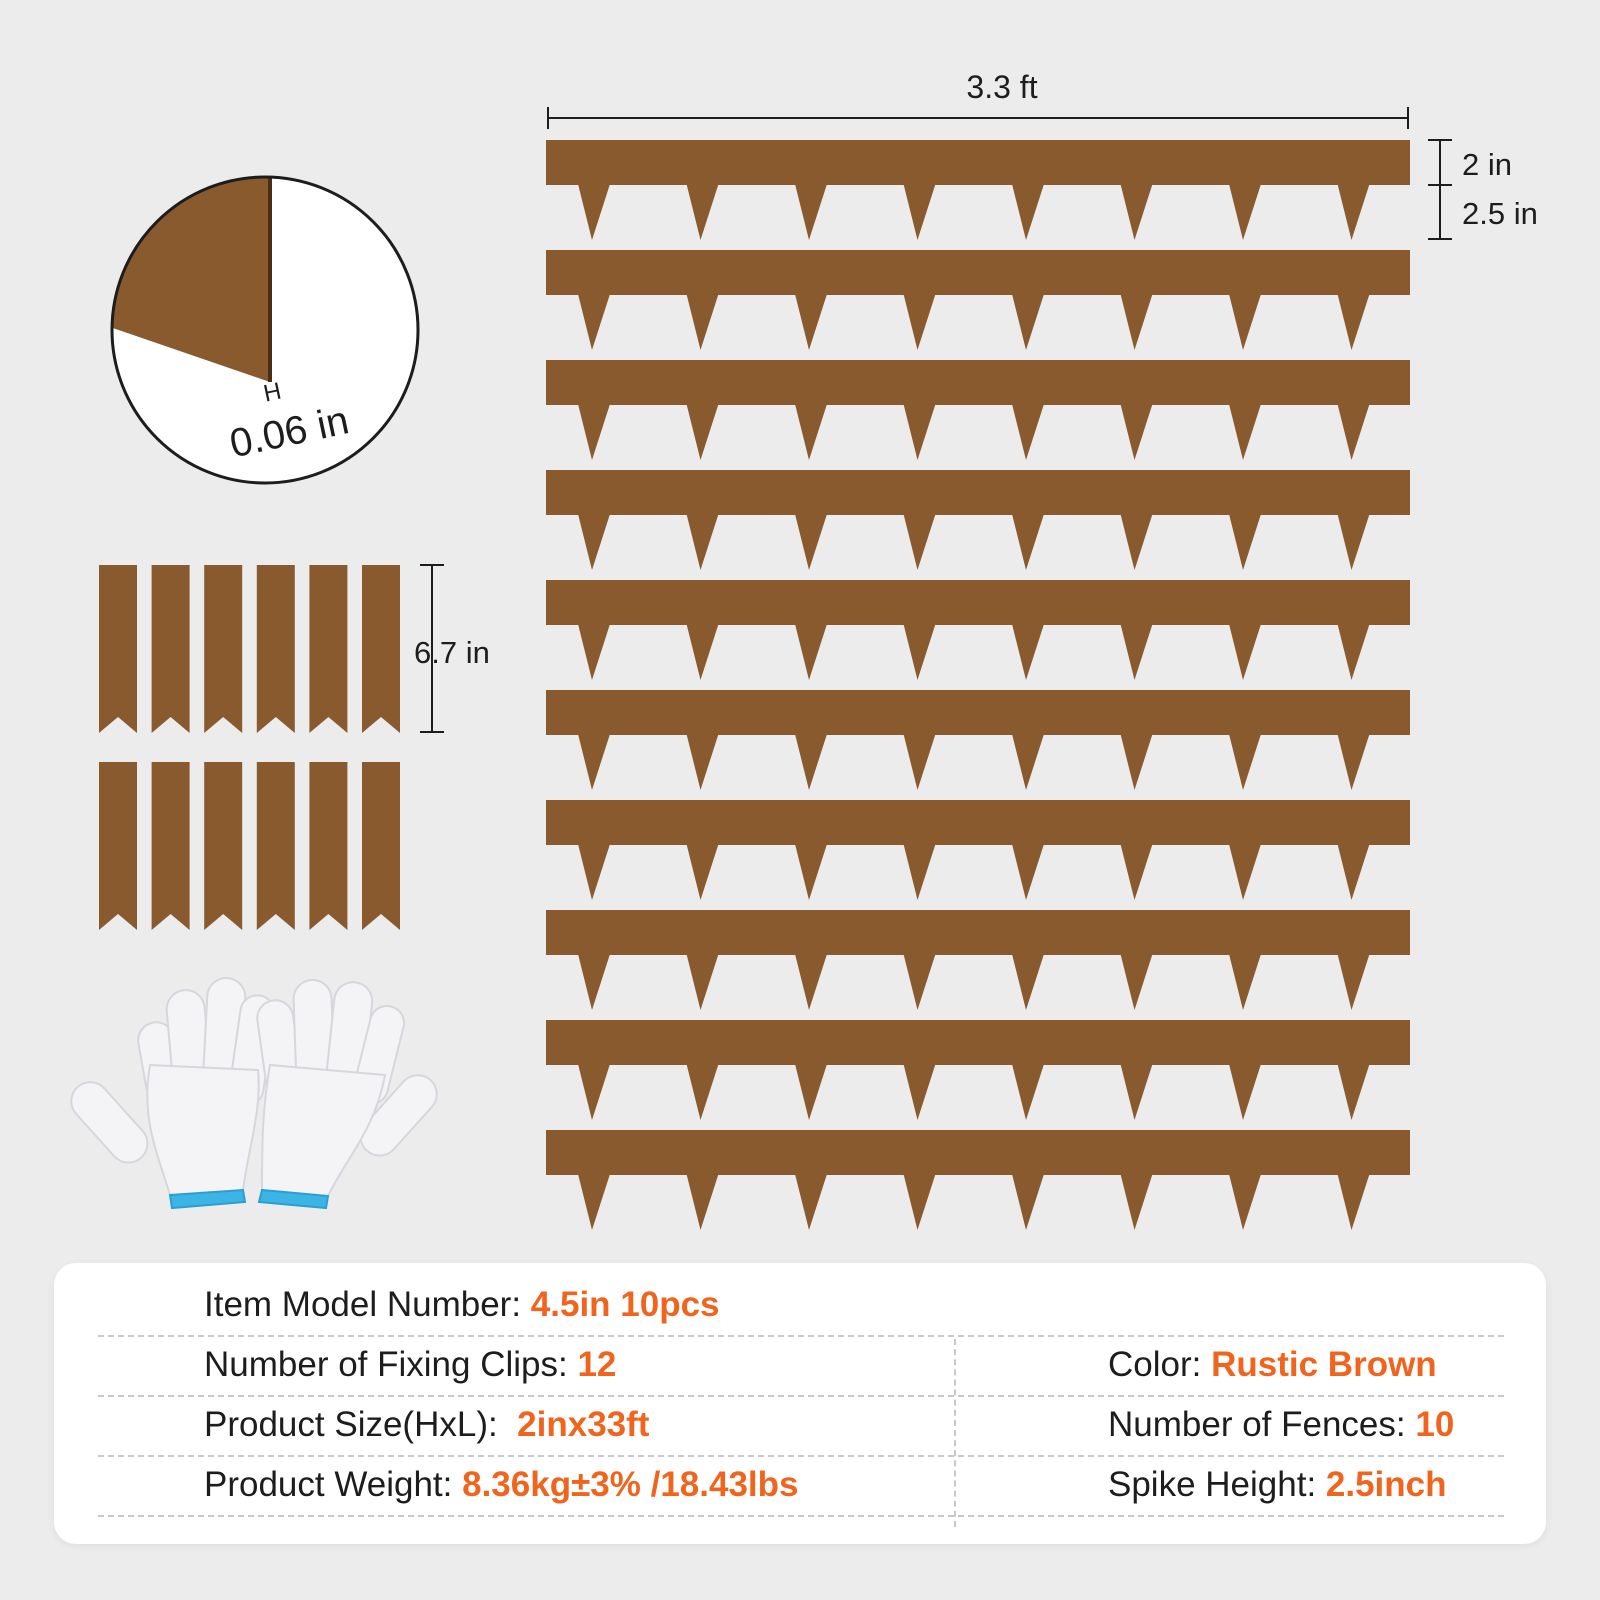  What do you see at coordinates (1281, 1425) in the screenshot?
I see `fences-spec: Number of Fences: 10` at bounding box center [1281, 1425].